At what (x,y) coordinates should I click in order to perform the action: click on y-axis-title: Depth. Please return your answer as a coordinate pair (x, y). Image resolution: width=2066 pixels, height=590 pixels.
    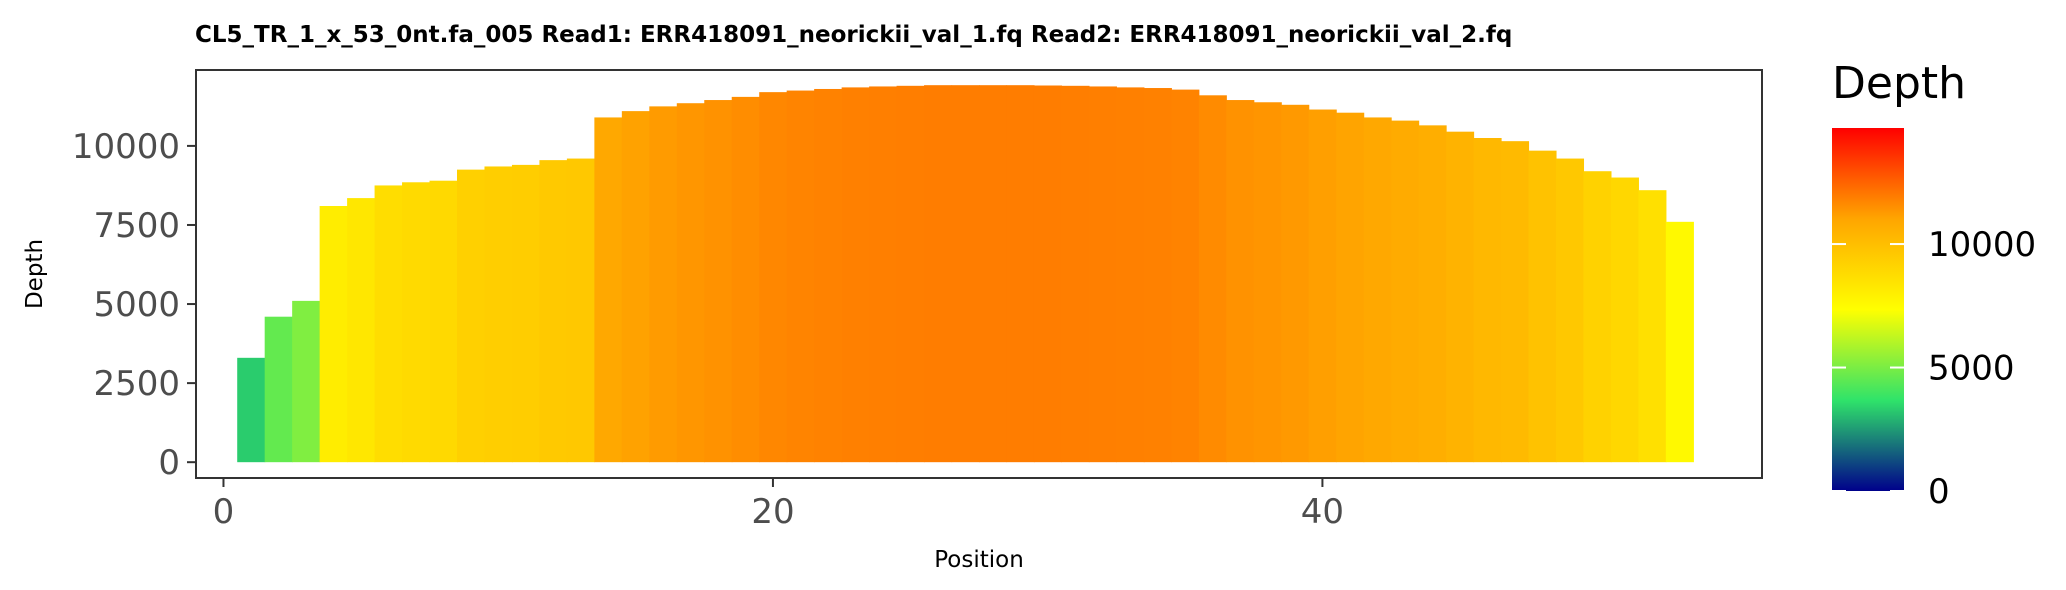
    Looking at the image, I should click on (35, 274).